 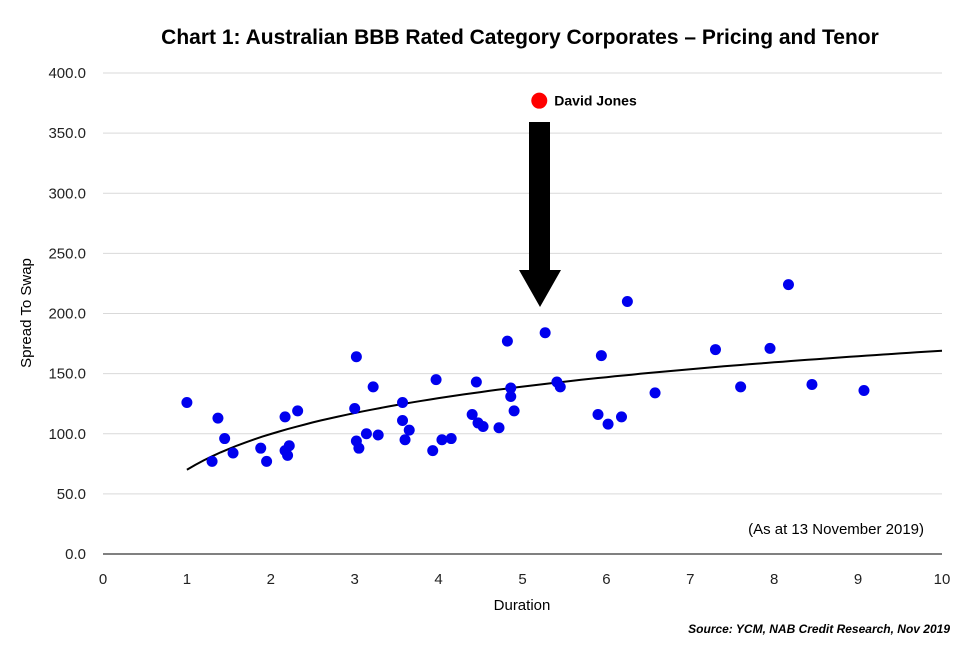 What do you see at coordinates (103, 579) in the screenshot?
I see `x-tick-label: 0` at bounding box center [103, 579].